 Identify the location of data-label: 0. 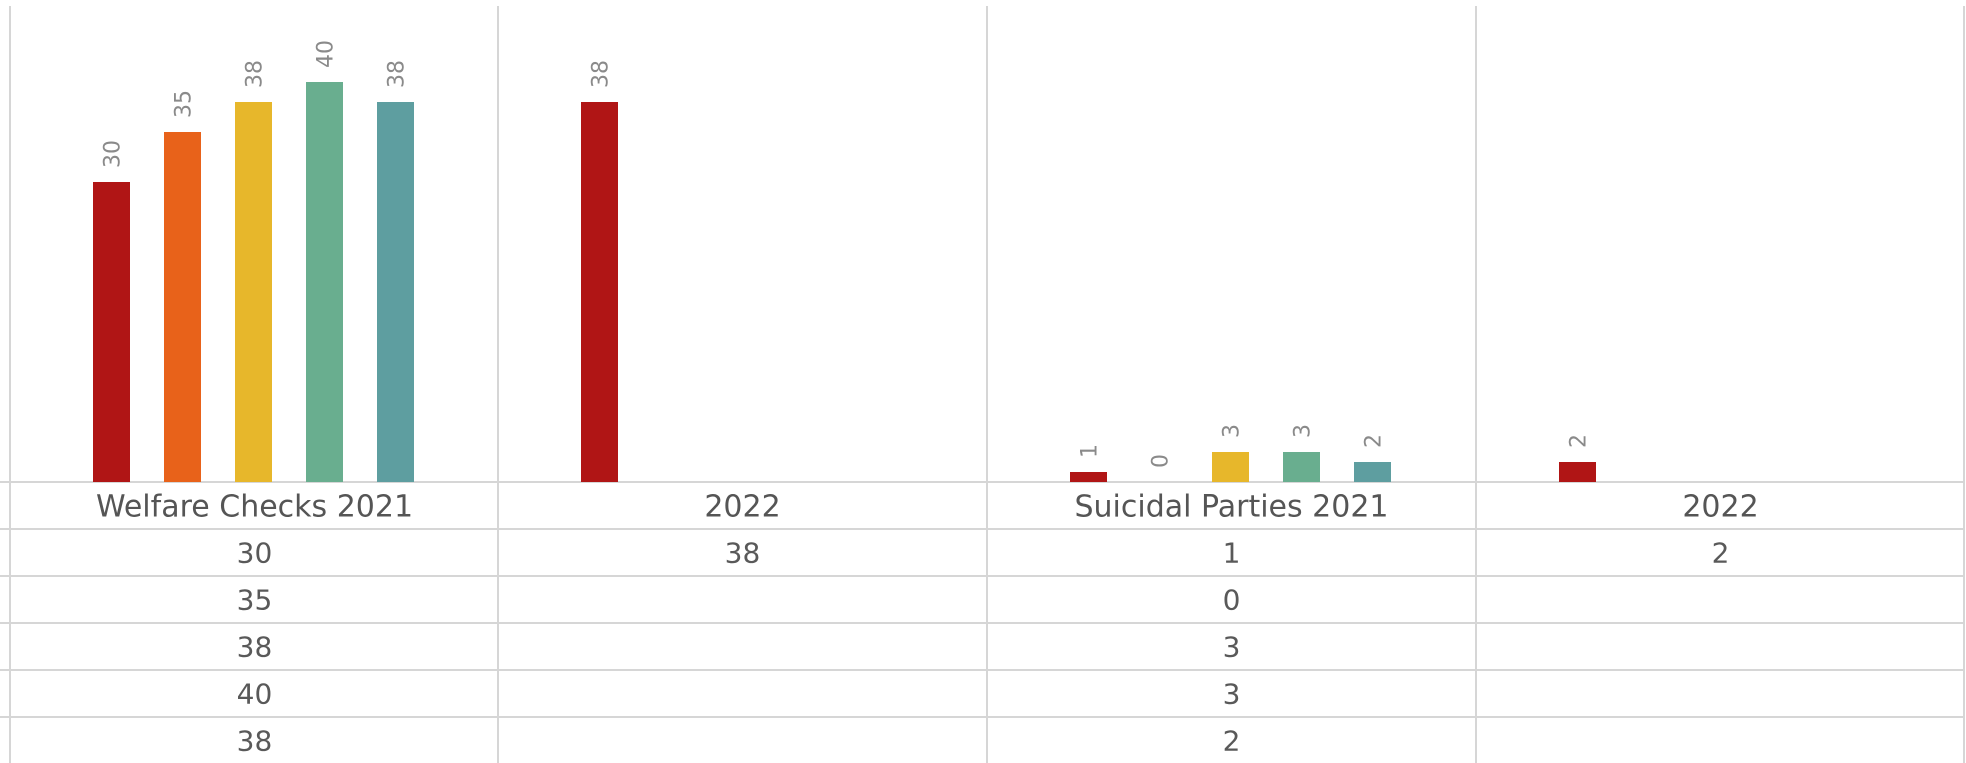
(1161, 461).